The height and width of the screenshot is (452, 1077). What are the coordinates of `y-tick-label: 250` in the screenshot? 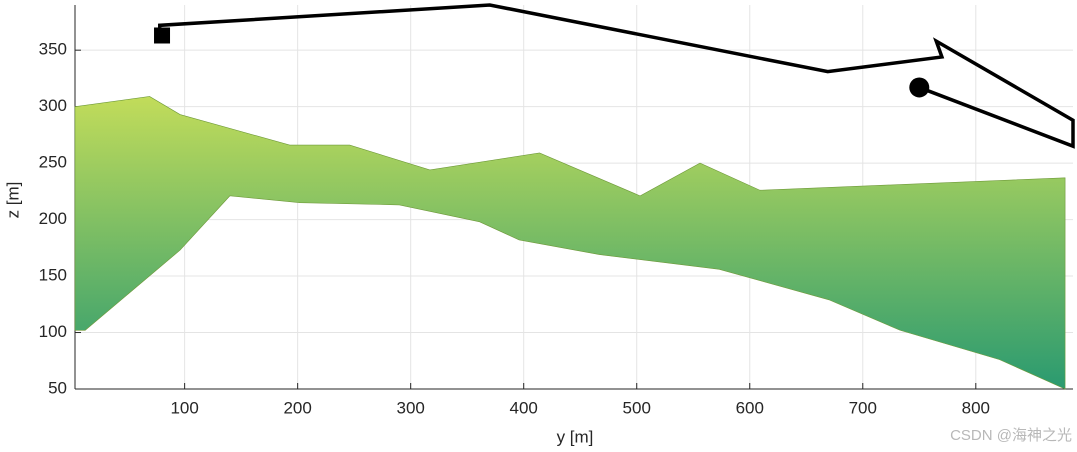 It's located at (53, 162).